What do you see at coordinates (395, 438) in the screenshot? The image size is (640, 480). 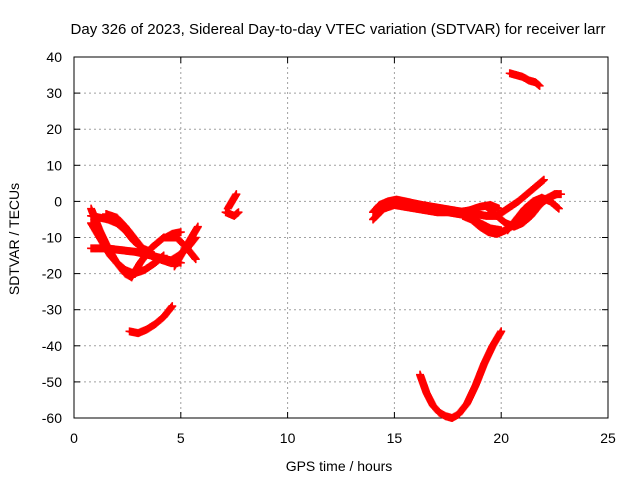 I see `x-tick-label: 15` at bounding box center [395, 438].